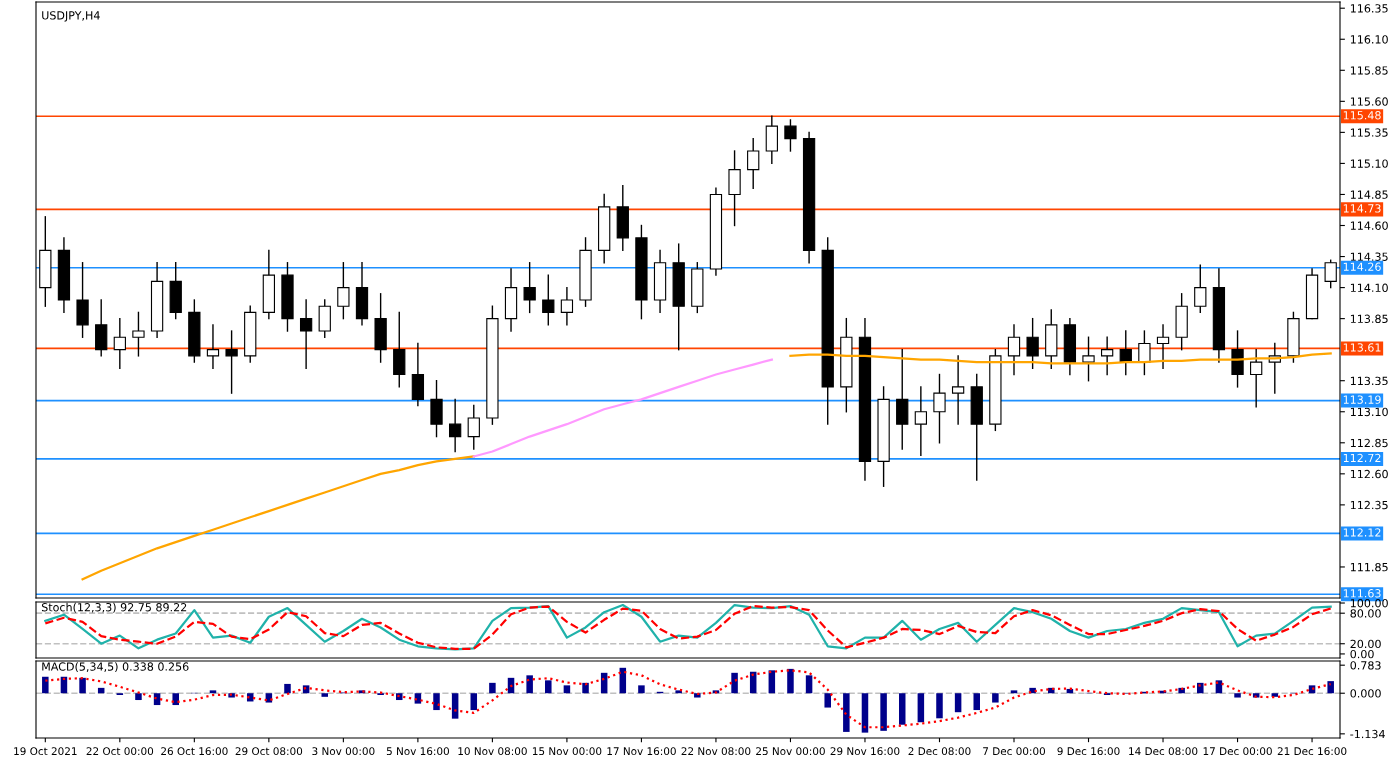 The width and height of the screenshot is (1390, 757). Describe the element at coordinates (1369, 194) in the screenshot. I see `y-tick-label: 114.85` at that location.